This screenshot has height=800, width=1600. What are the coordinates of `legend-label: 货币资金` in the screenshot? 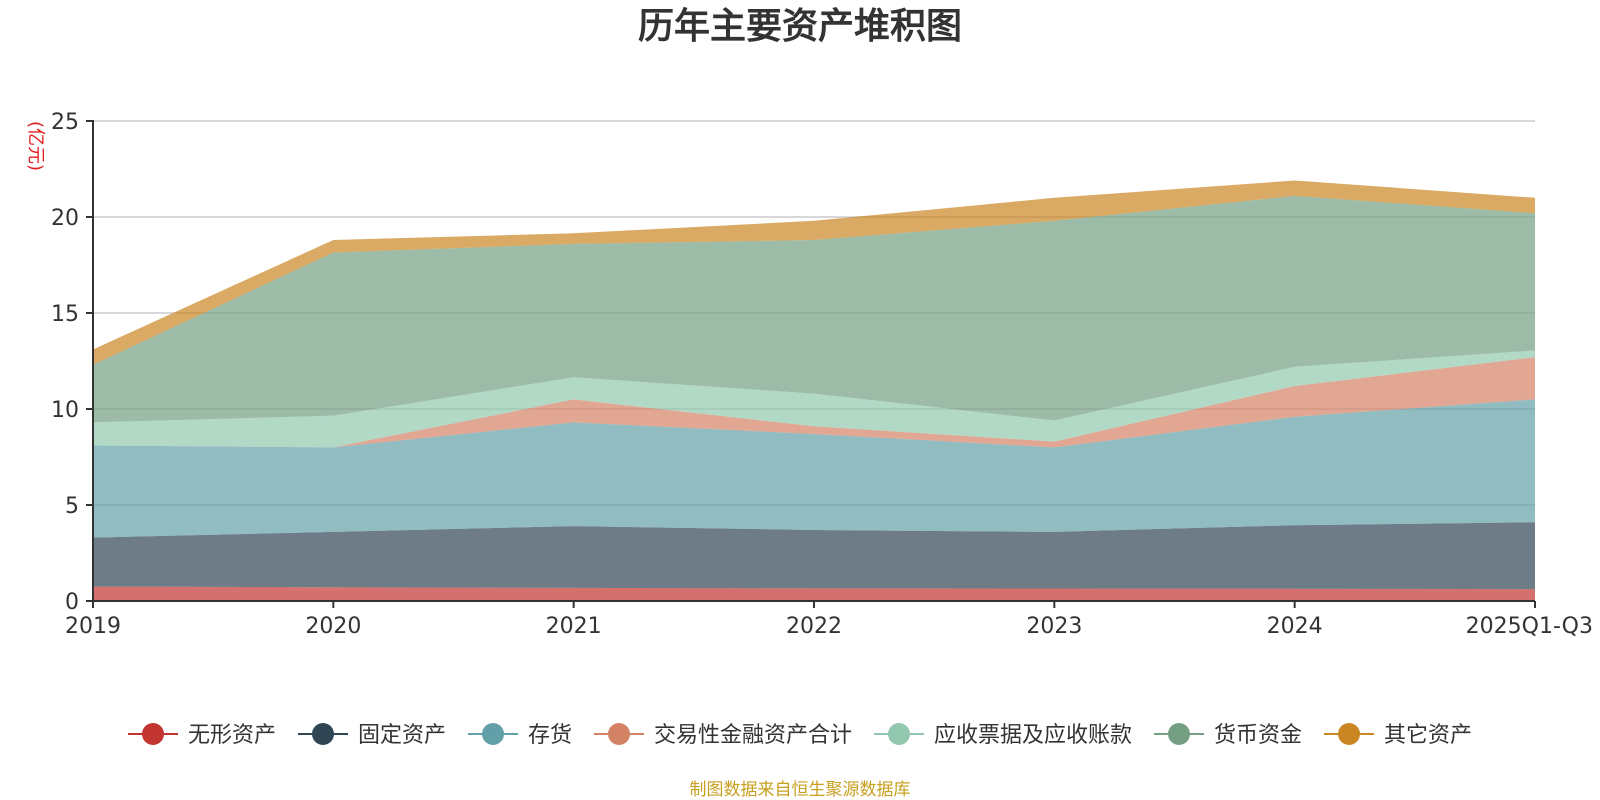 It's located at (1258, 735).